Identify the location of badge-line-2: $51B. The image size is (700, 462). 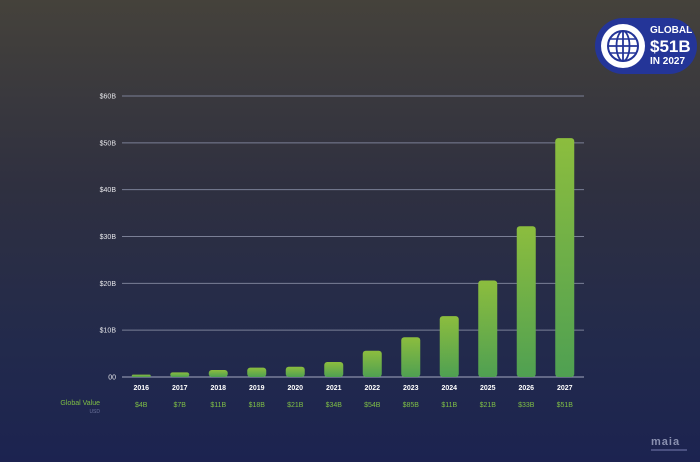
(670, 46).